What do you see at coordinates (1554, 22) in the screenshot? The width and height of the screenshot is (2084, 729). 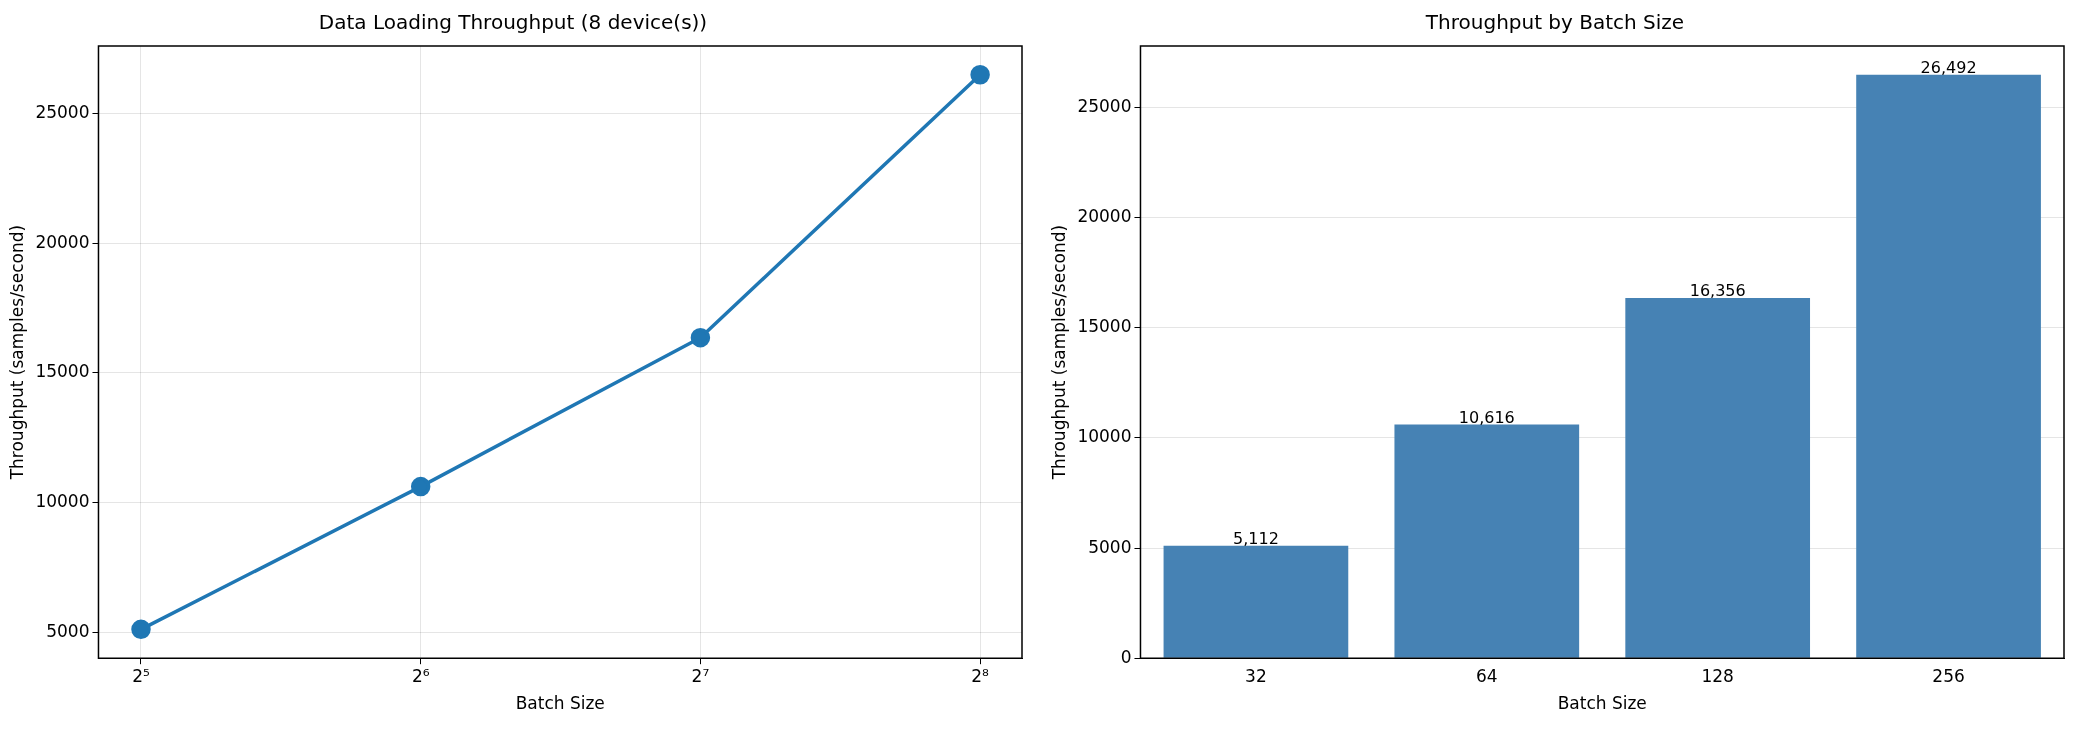 I see `chart-title: Throughput by Batch Size` at bounding box center [1554, 22].